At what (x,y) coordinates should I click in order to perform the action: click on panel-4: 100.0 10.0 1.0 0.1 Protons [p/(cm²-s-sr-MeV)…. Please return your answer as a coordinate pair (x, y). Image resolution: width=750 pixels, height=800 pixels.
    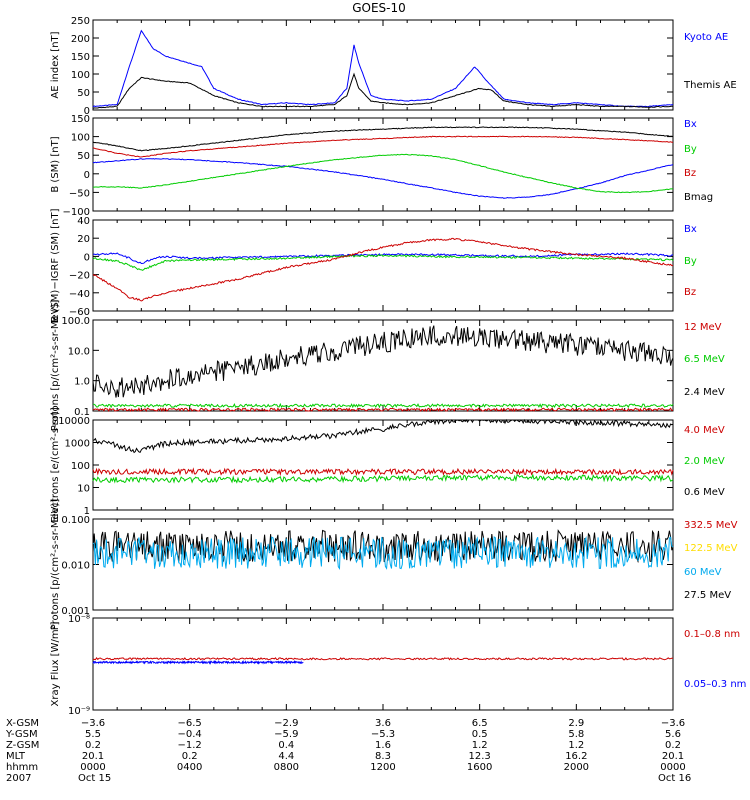
    Looking at the image, I should click on (387, 366).